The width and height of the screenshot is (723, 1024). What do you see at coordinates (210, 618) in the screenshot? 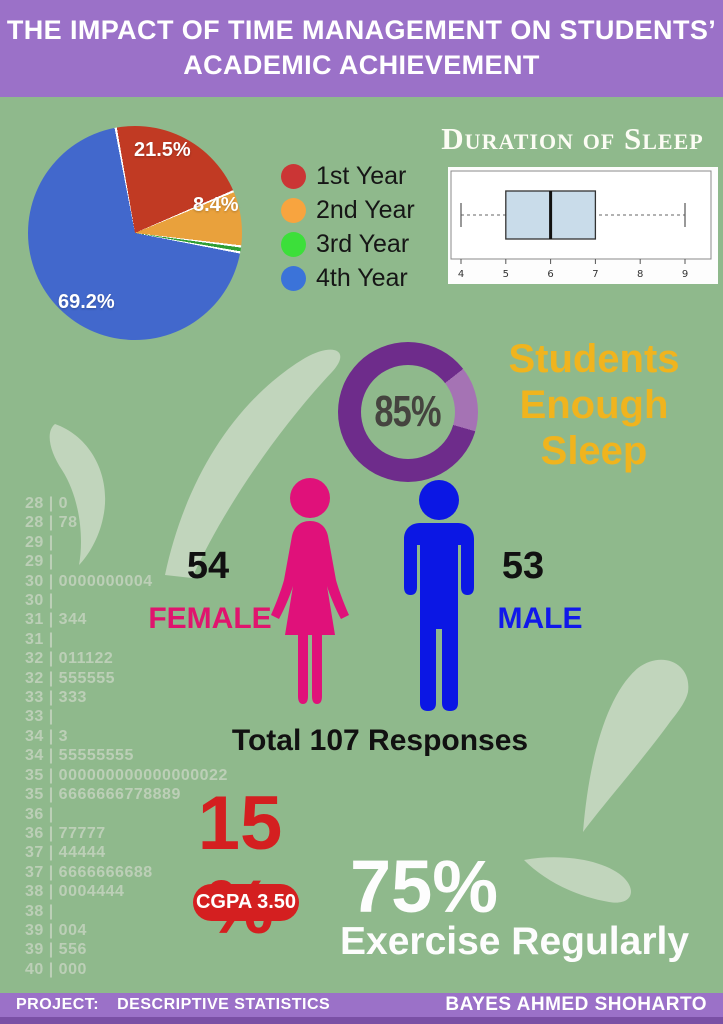
I see `female-label: FEMALE` at bounding box center [210, 618].